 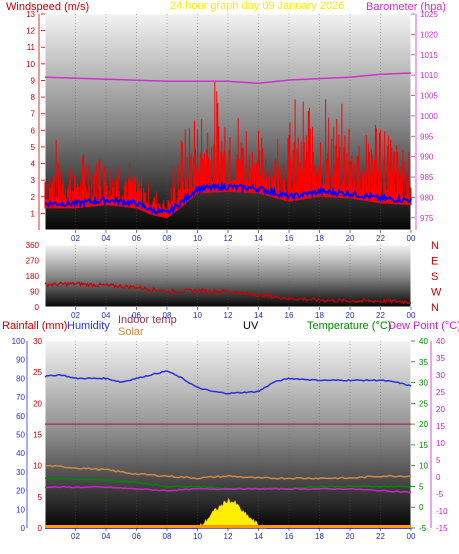 What do you see at coordinates (434, 277) in the screenshot?
I see `compass-label: S` at bounding box center [434, 277].